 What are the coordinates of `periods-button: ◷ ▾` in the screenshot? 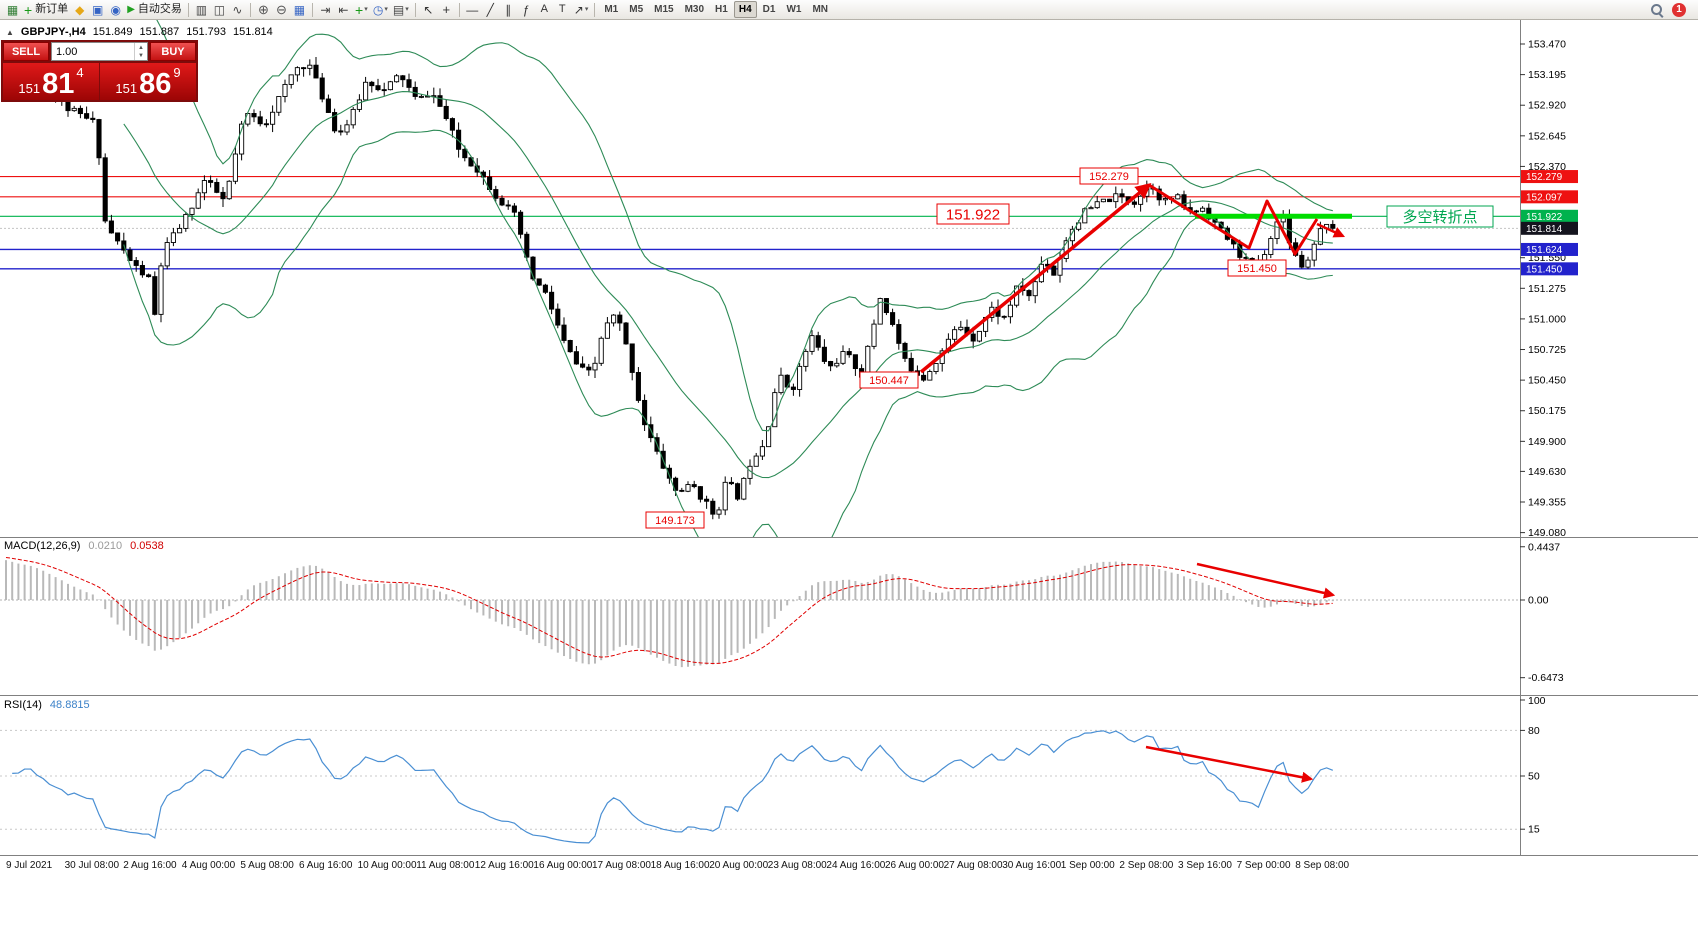 It's located at (380, 10).